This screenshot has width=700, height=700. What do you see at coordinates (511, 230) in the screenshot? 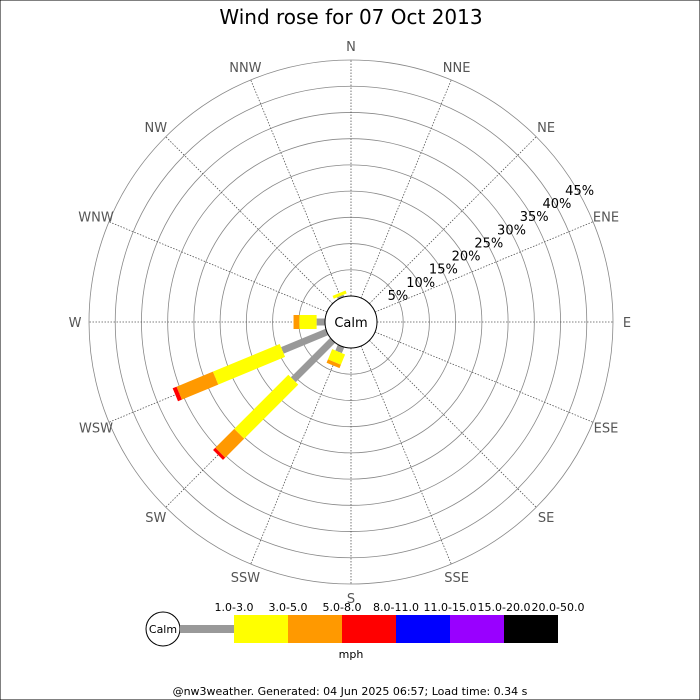
I see `ring-label-6: 30%` at bounding box center [511, 230].